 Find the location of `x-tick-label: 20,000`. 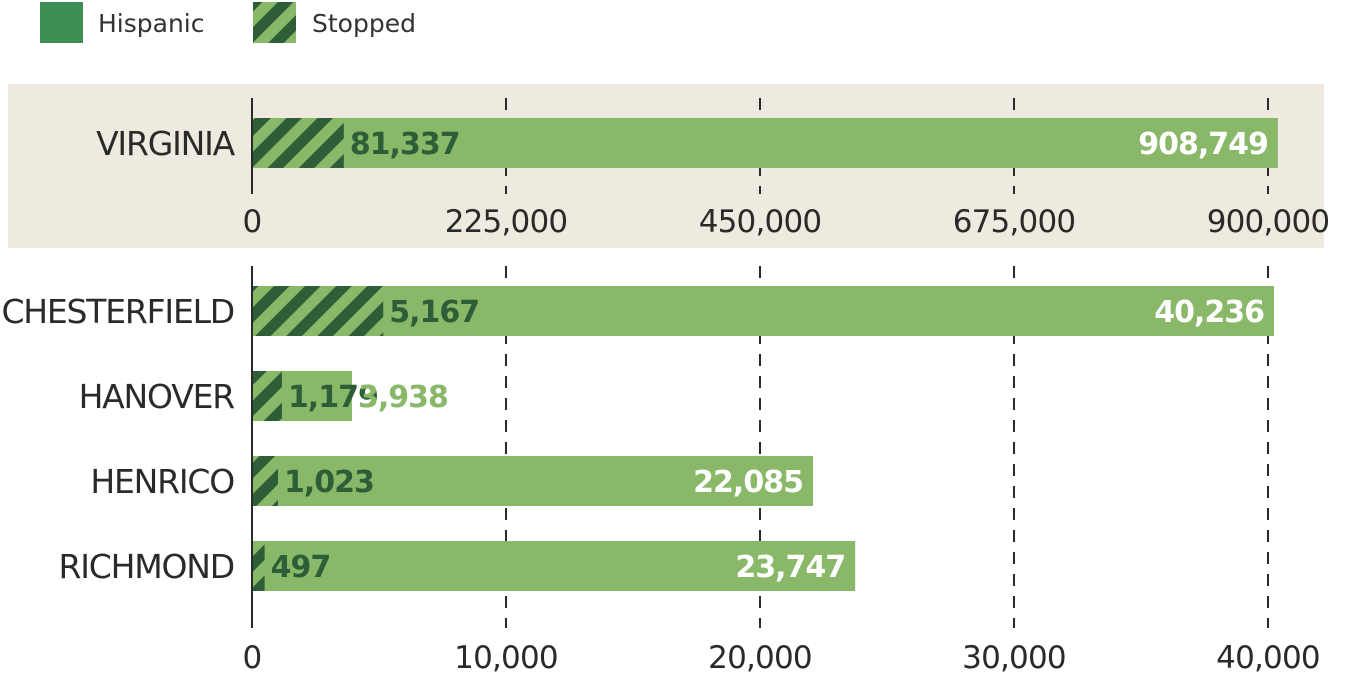

x-tick-label: 20,000 is located at coordinates (760, 658).